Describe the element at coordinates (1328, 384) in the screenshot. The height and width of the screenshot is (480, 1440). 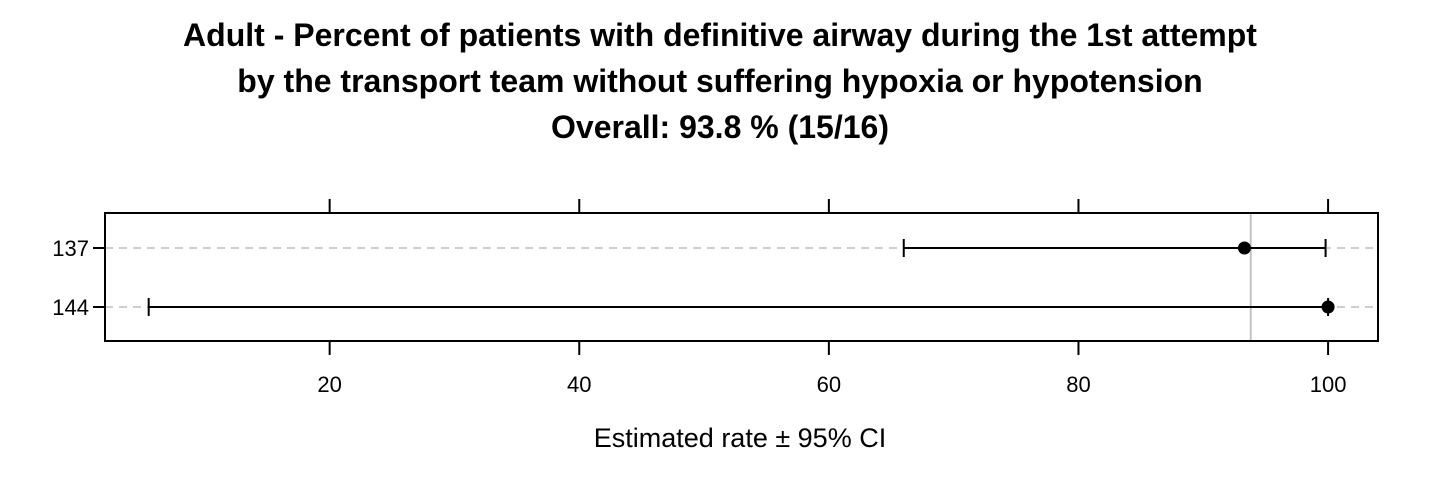
I see `x-tick-label-100: 100` at that location.